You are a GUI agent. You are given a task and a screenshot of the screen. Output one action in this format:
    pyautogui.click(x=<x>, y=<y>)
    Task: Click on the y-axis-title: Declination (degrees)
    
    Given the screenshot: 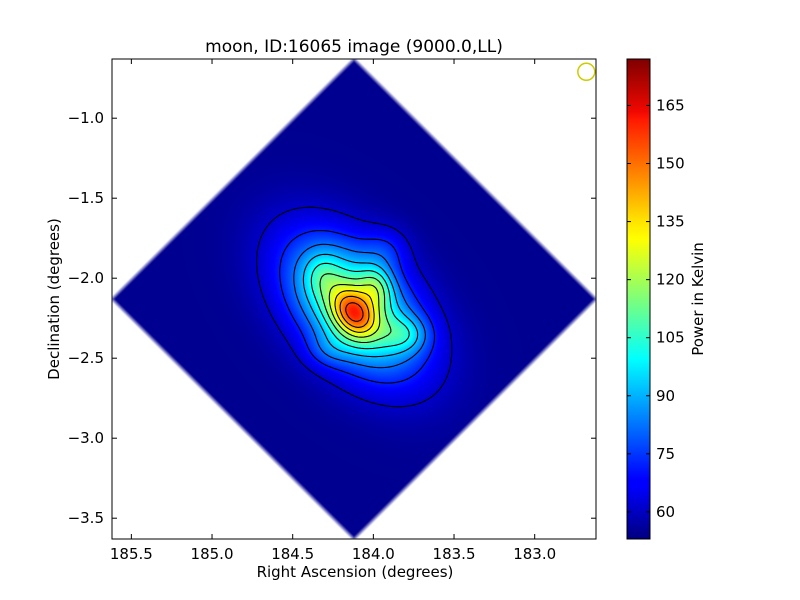 What is the action you would take?
    pyautogui.click(x=54, y=299)
    